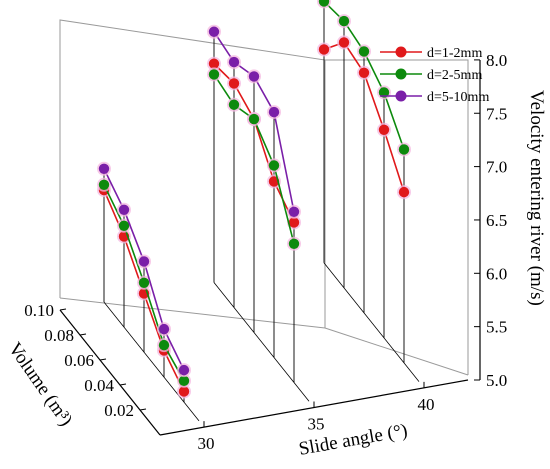 This screenshot has height=469, width=550. I want to click on angle-axis-line, so click(314, 407).